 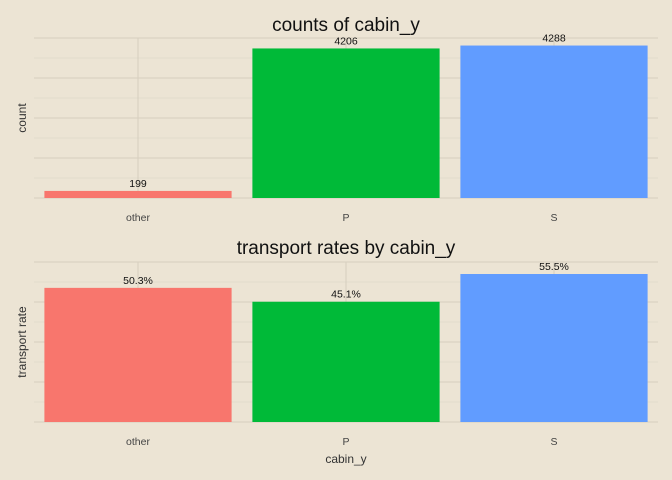 I want to click on data-label: 4288, so click(x=554, y=39).